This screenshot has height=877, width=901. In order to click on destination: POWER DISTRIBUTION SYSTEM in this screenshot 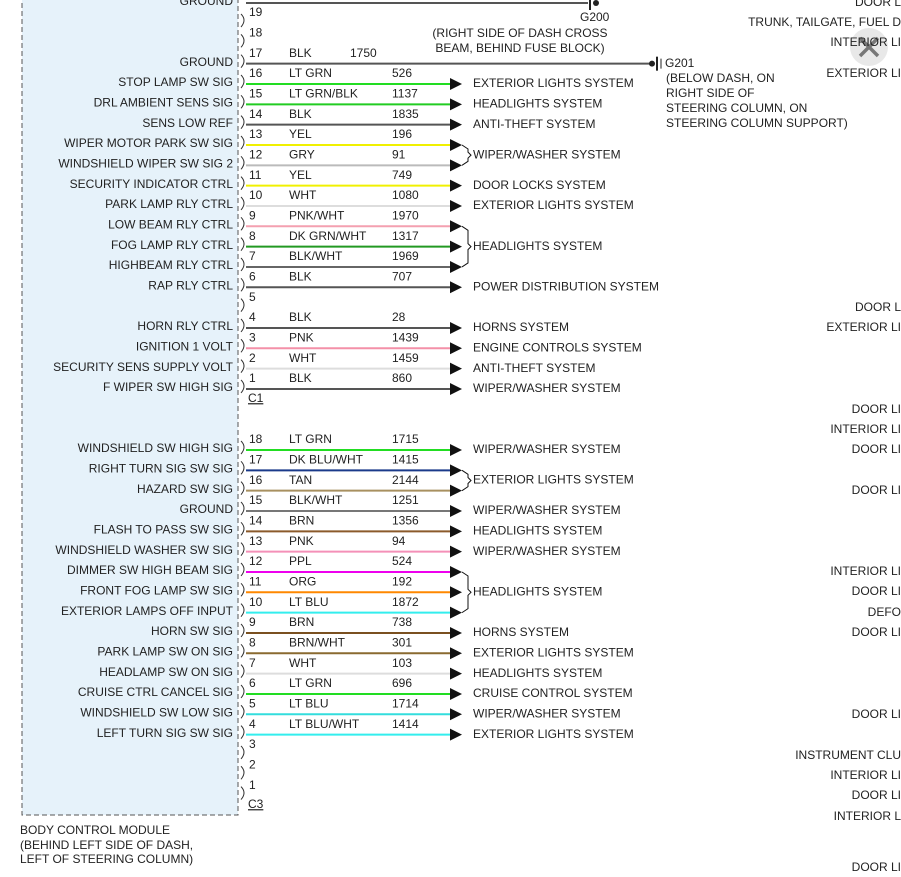, I will do `click(566, 286)`.